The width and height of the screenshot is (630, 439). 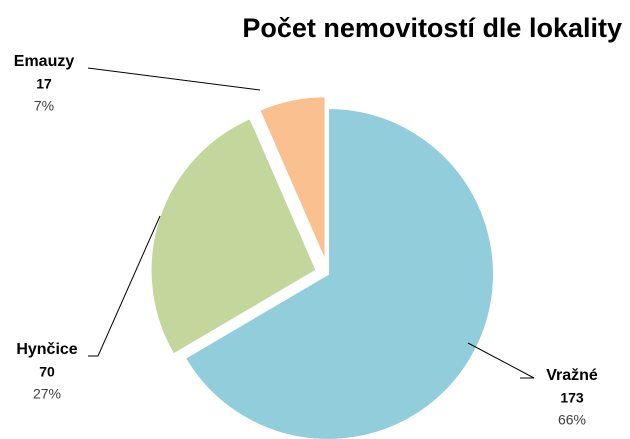 What do you see at coordinates (47, 372) in the screenshot?
I see `value-label: 70` at bounding box center [47, 372].